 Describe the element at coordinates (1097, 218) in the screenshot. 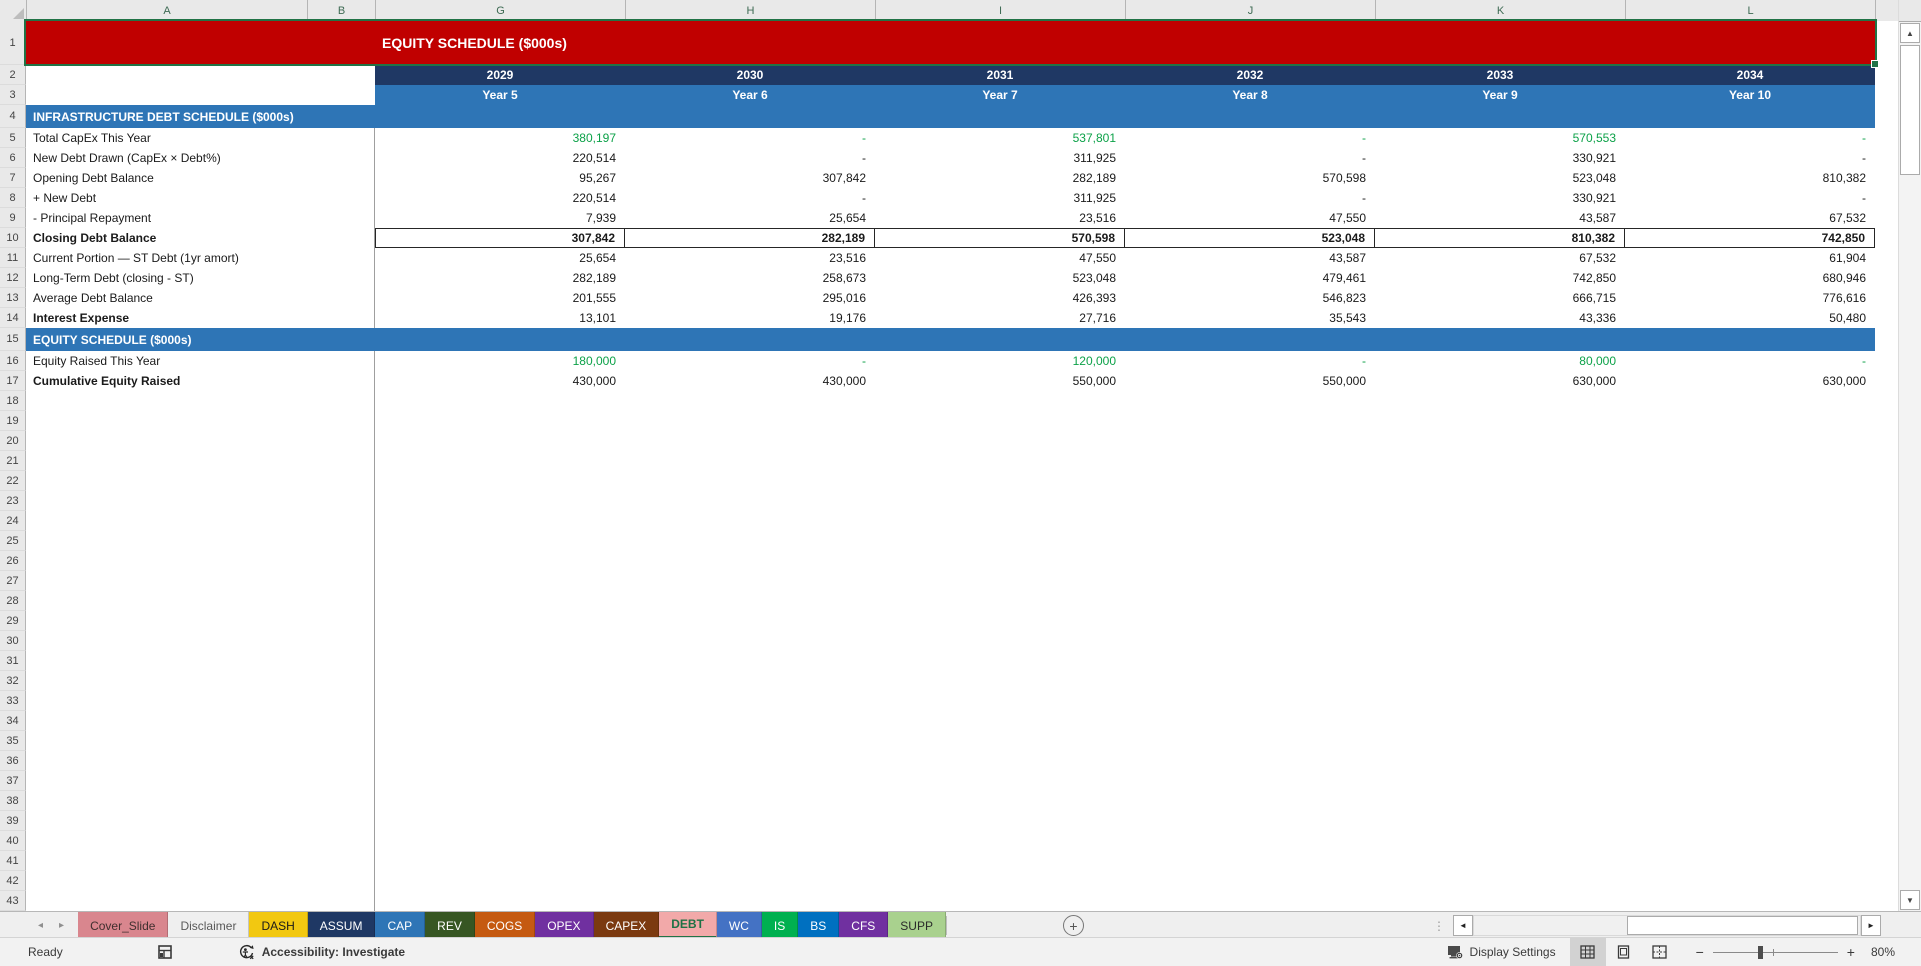

I see `value-cell: 23,516` at that location.